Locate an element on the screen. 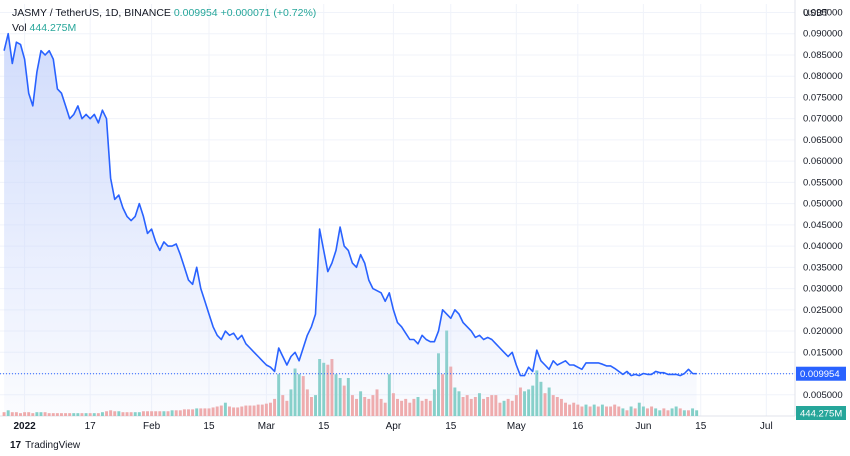 Image resolution: width=850 pixels, height=456 pixels. tradingview-text: TradingView is located at coordinates (53, 445).